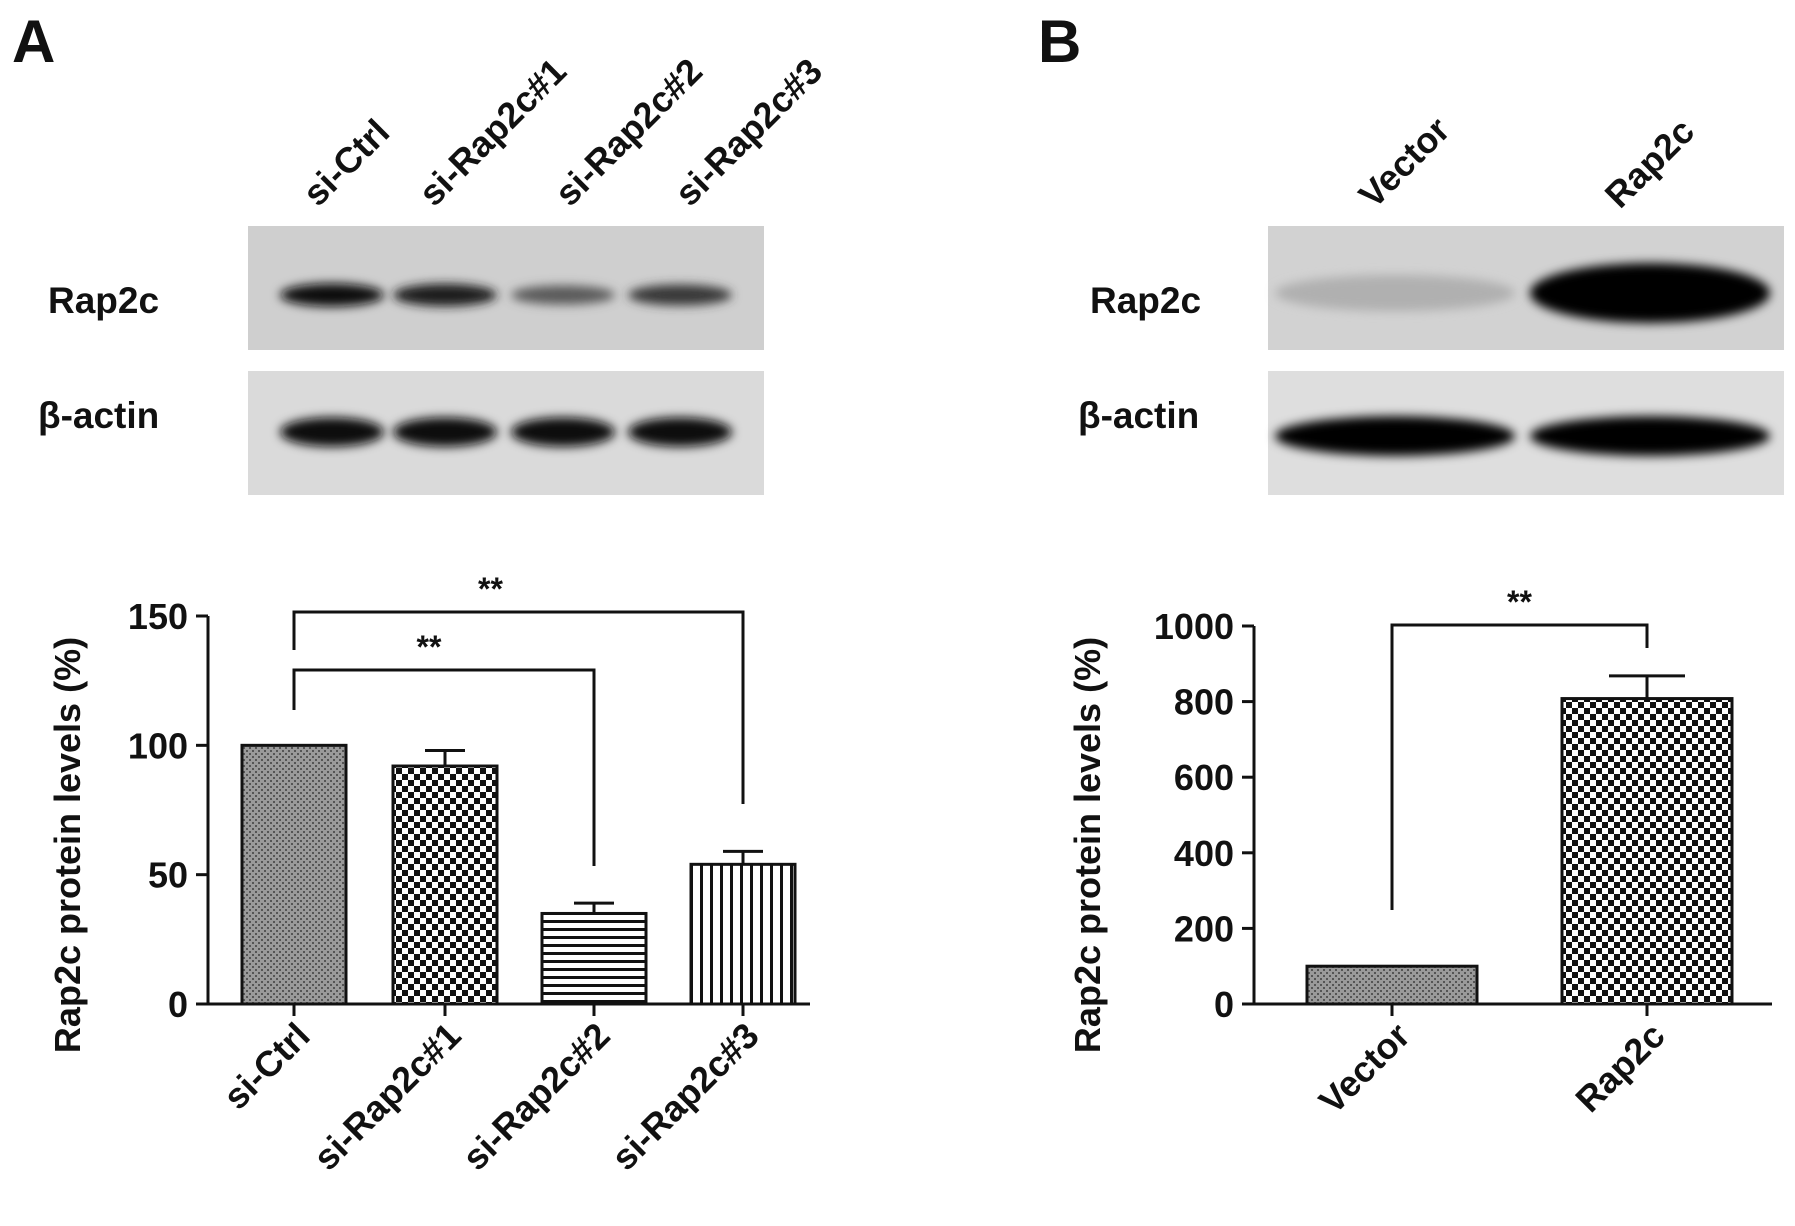  What do you see at coordinates (1431, 360) in the screenshot?
I see `blot-b: Rap2c β-actin` at bounding box center [1431, 360].